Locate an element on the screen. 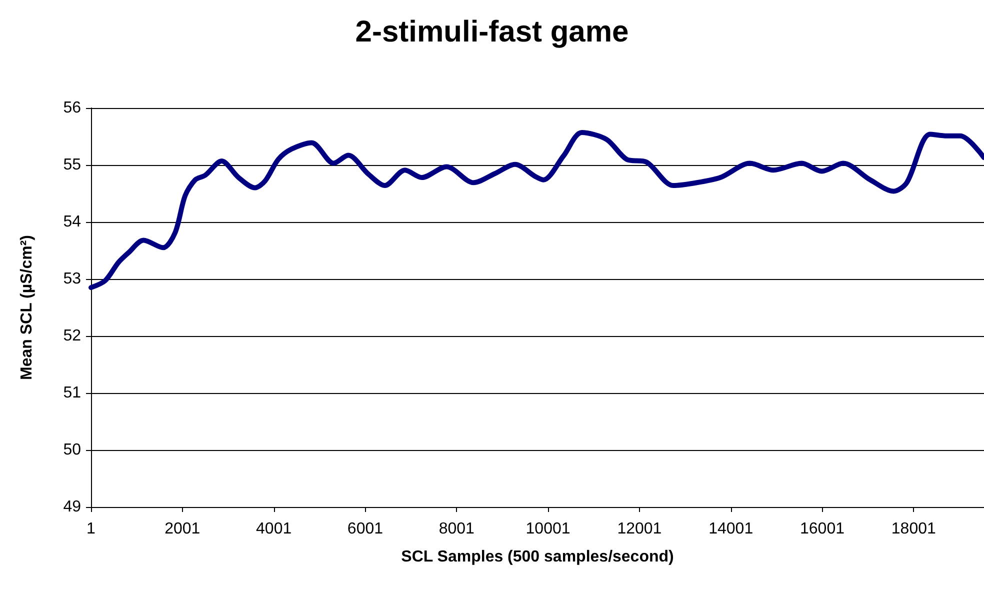  y-tick-label: 56 is located at coordinates (72, 108).